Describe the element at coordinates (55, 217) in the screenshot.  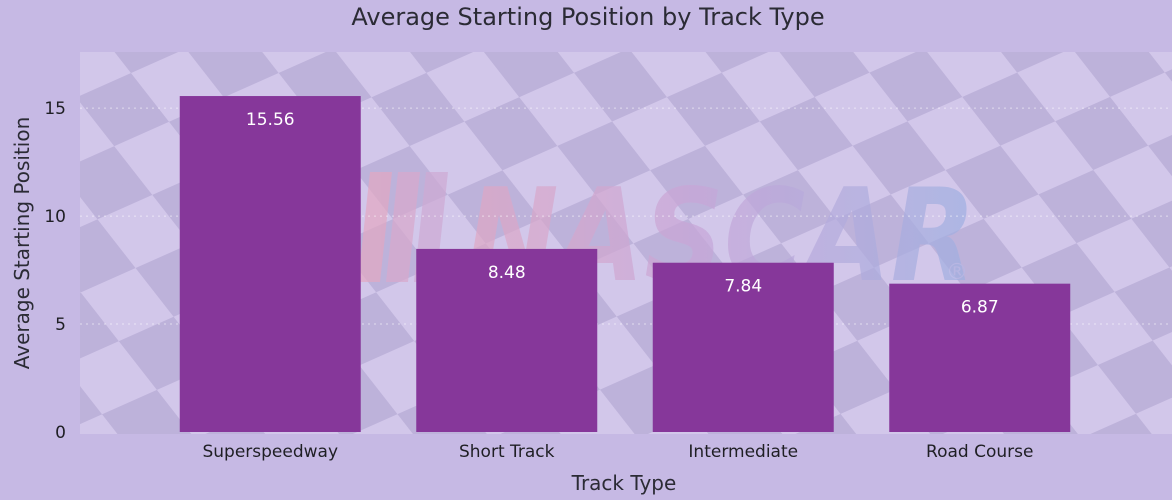
I see `y-tick-label: 10` at that location.